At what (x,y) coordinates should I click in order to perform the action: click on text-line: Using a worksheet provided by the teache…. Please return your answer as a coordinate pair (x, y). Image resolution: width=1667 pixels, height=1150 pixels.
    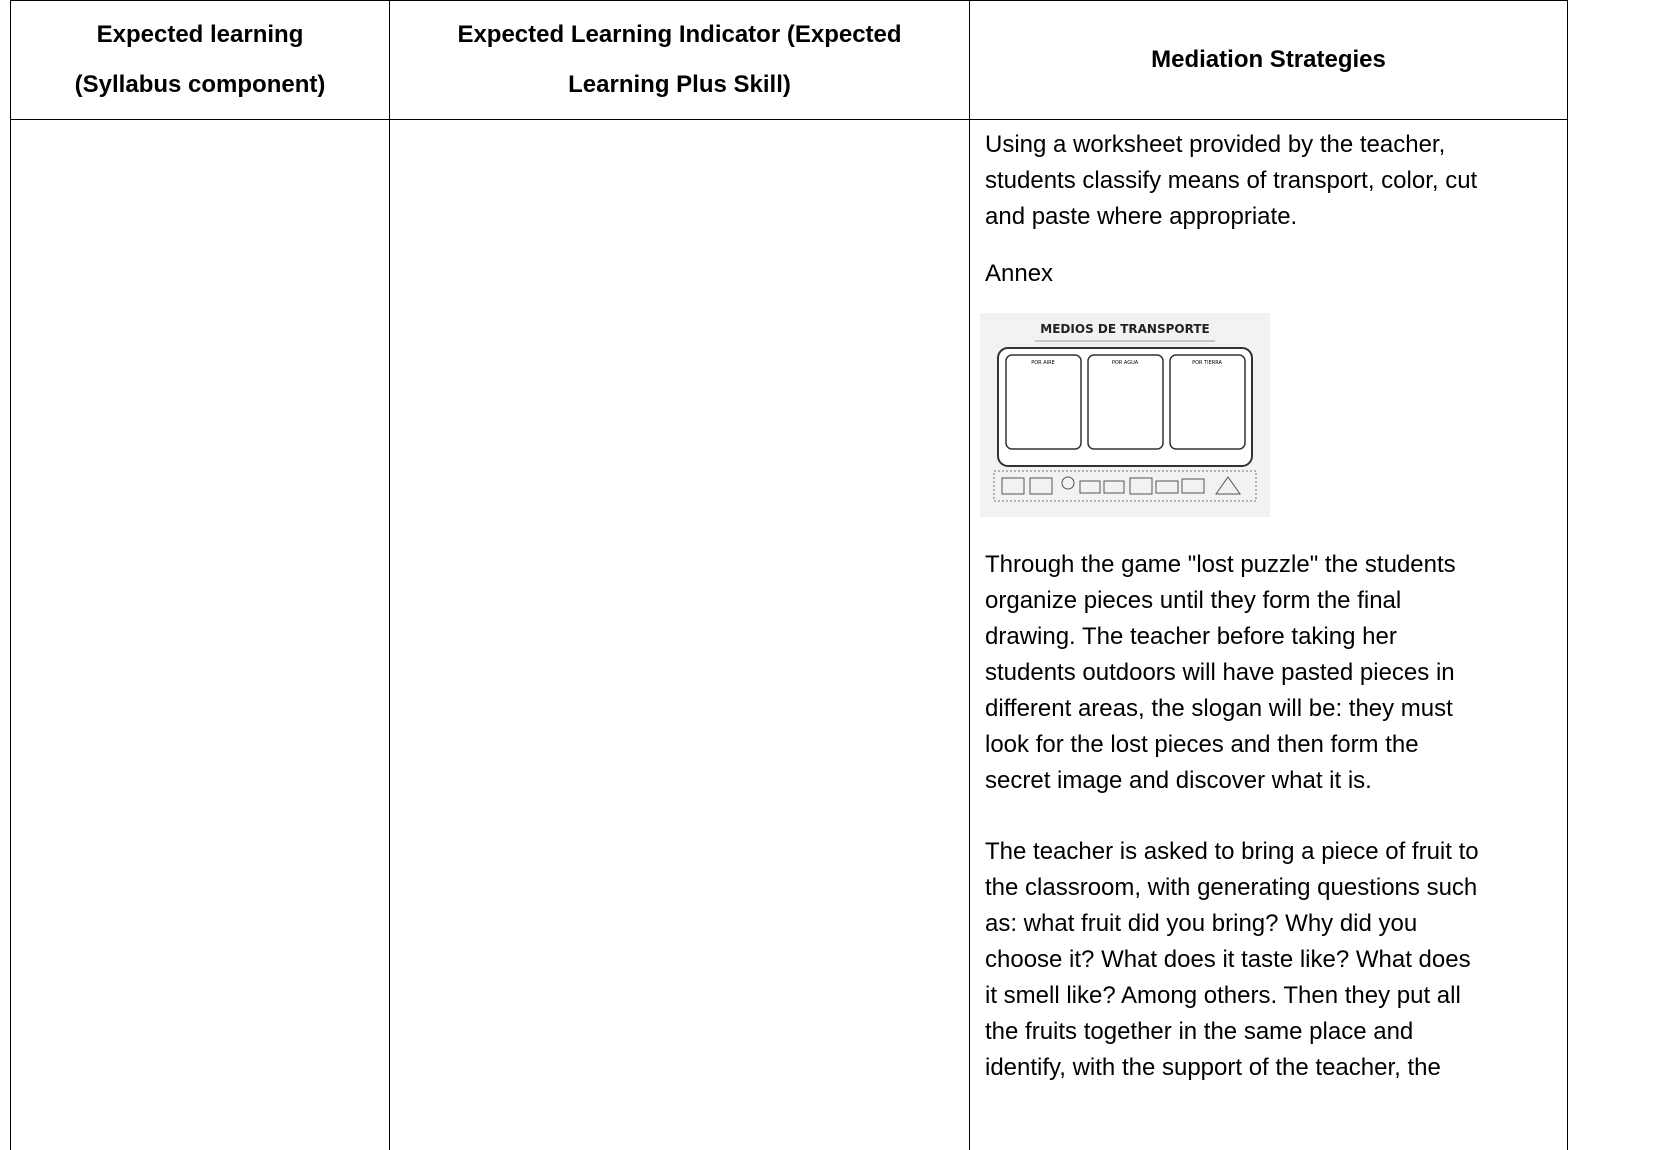
    Looking at the image, I should click on (1215, 144).